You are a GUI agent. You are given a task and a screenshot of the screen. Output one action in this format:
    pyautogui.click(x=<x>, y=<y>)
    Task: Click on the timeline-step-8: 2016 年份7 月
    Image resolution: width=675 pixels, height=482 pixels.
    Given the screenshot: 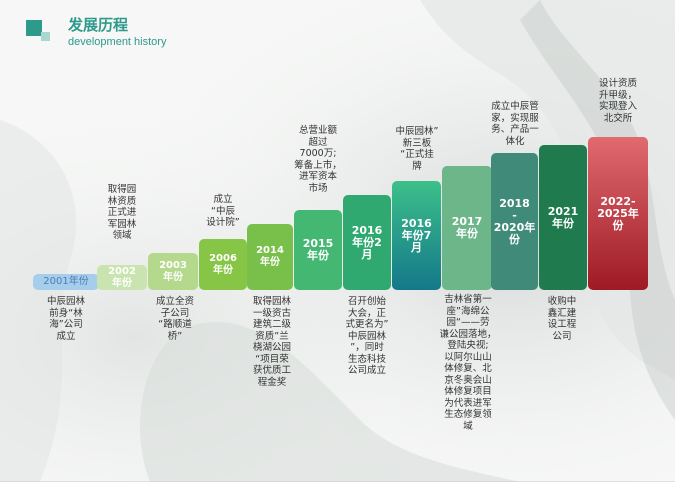 What is the action you would take?
    pyautogui.click(x=416, y=235)
    